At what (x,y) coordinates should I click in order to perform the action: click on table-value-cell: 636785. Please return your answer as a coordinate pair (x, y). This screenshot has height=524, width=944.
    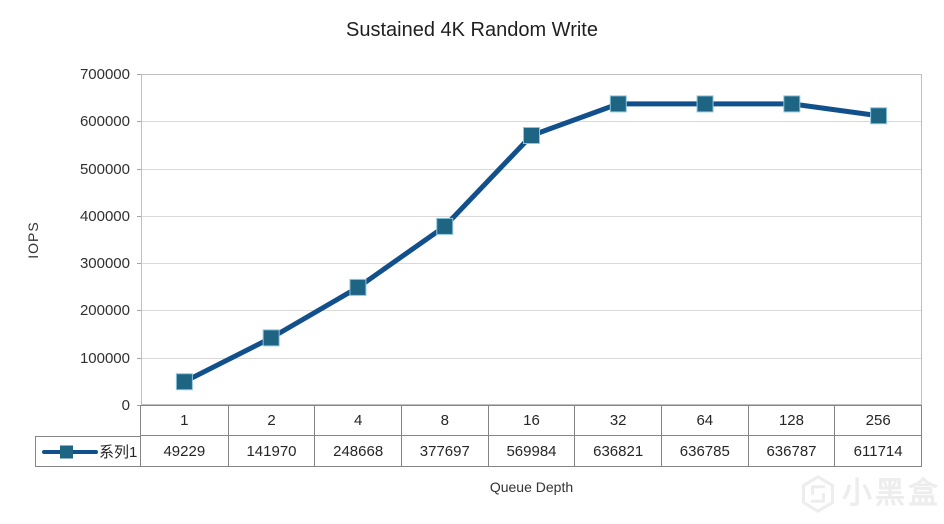
    Looking at the image, I should click on (704, 451).